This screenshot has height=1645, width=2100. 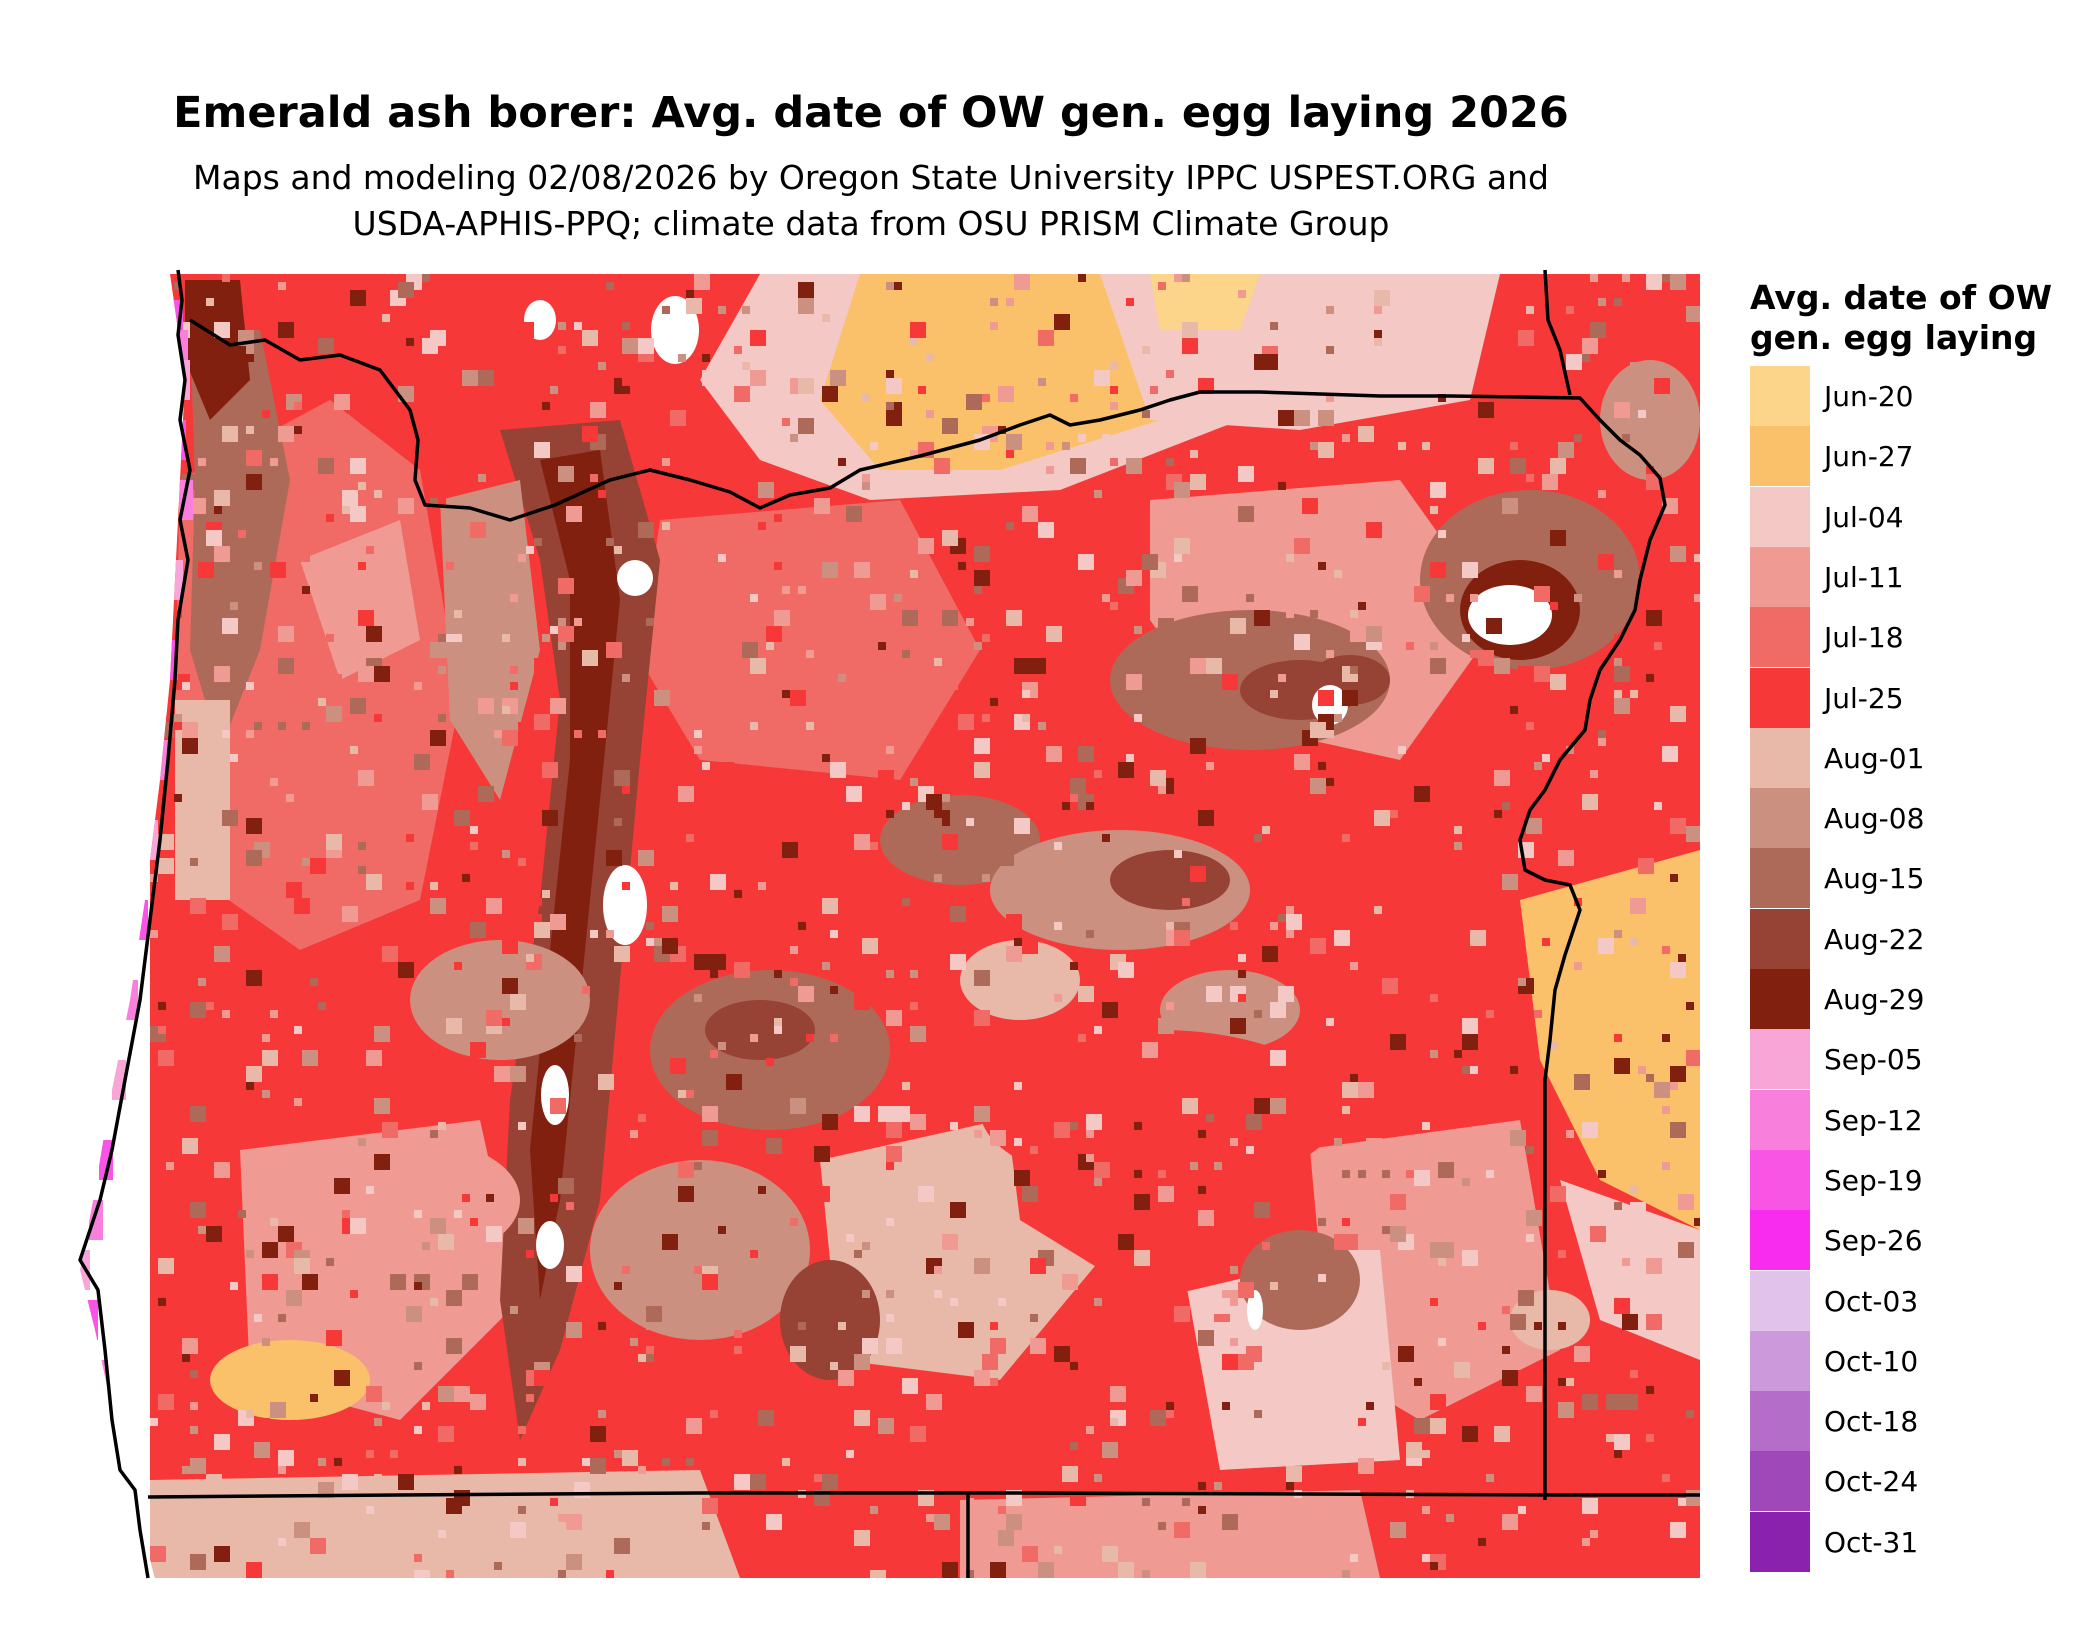 I want to click on legend-label: Sep-26, so click(x=1873, y=1241).